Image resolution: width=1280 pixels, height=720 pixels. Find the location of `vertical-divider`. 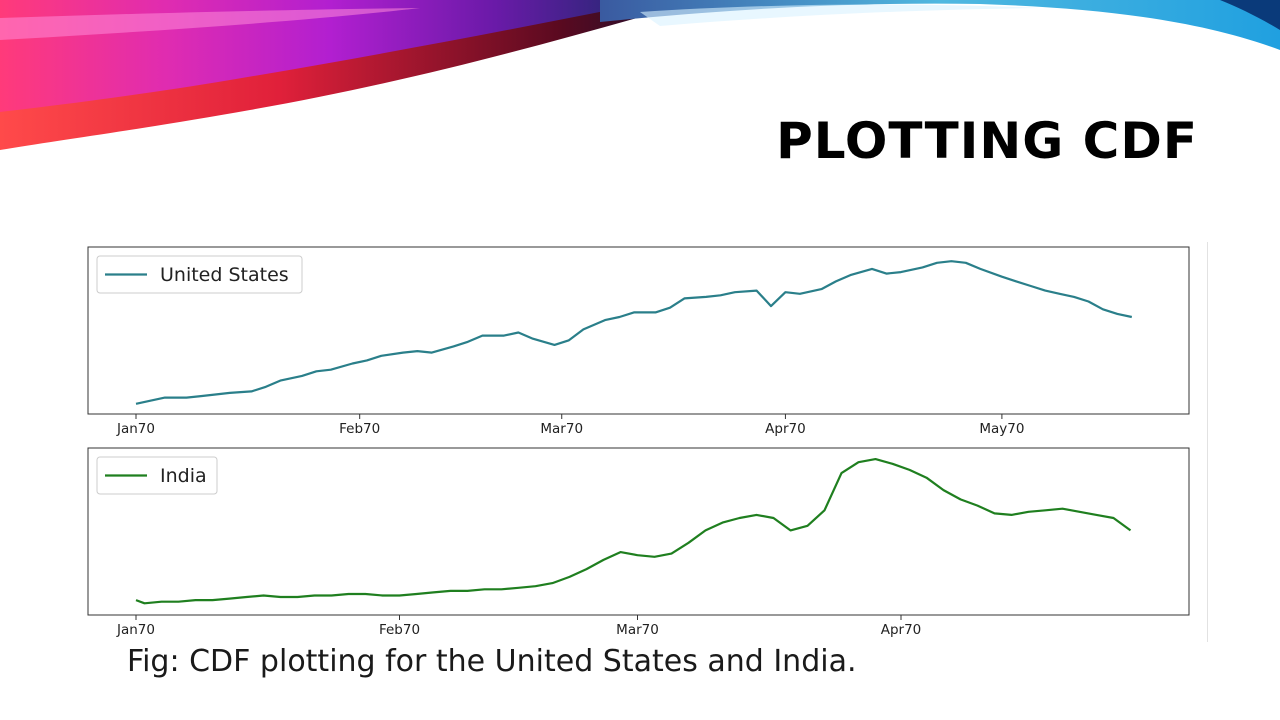

vertical-divider is located at coordinates (1207, 442).